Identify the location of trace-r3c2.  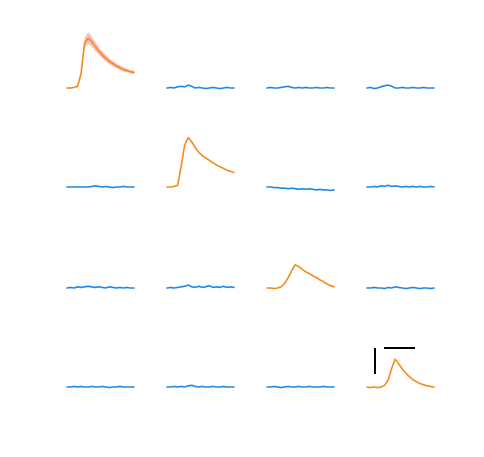
(200, 286).